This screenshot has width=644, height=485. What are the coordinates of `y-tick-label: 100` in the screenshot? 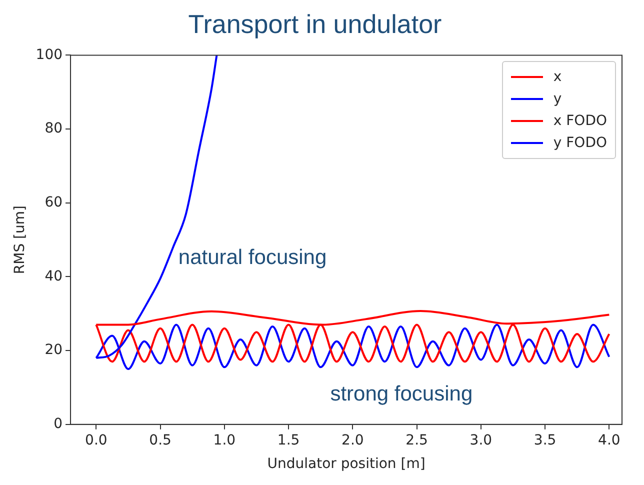 It's located at (49, 54).